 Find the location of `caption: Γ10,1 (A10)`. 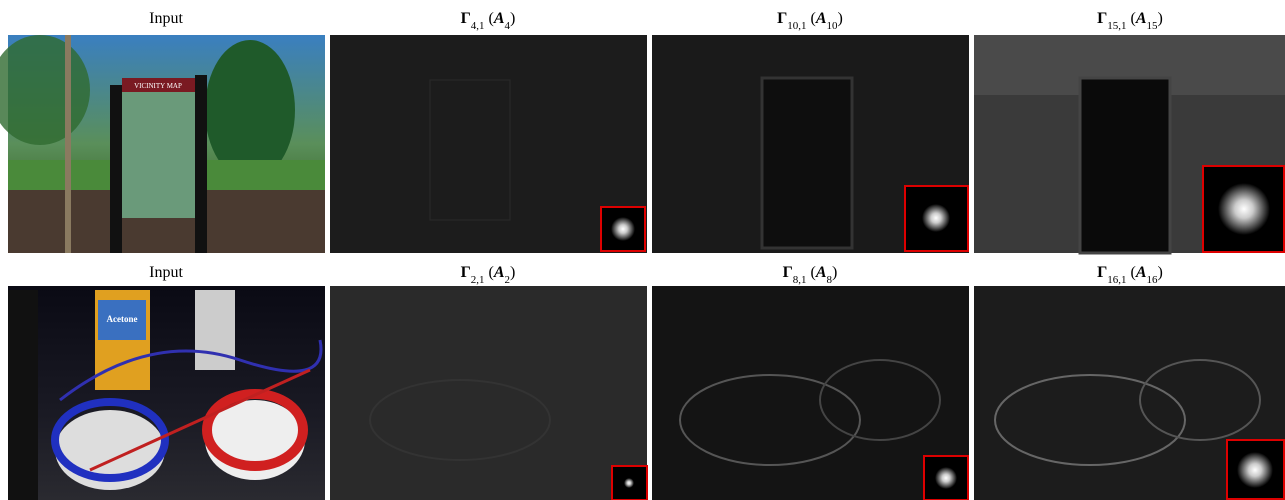

caption: Γ10,1 (A10) is located at coordinates (810, 21).